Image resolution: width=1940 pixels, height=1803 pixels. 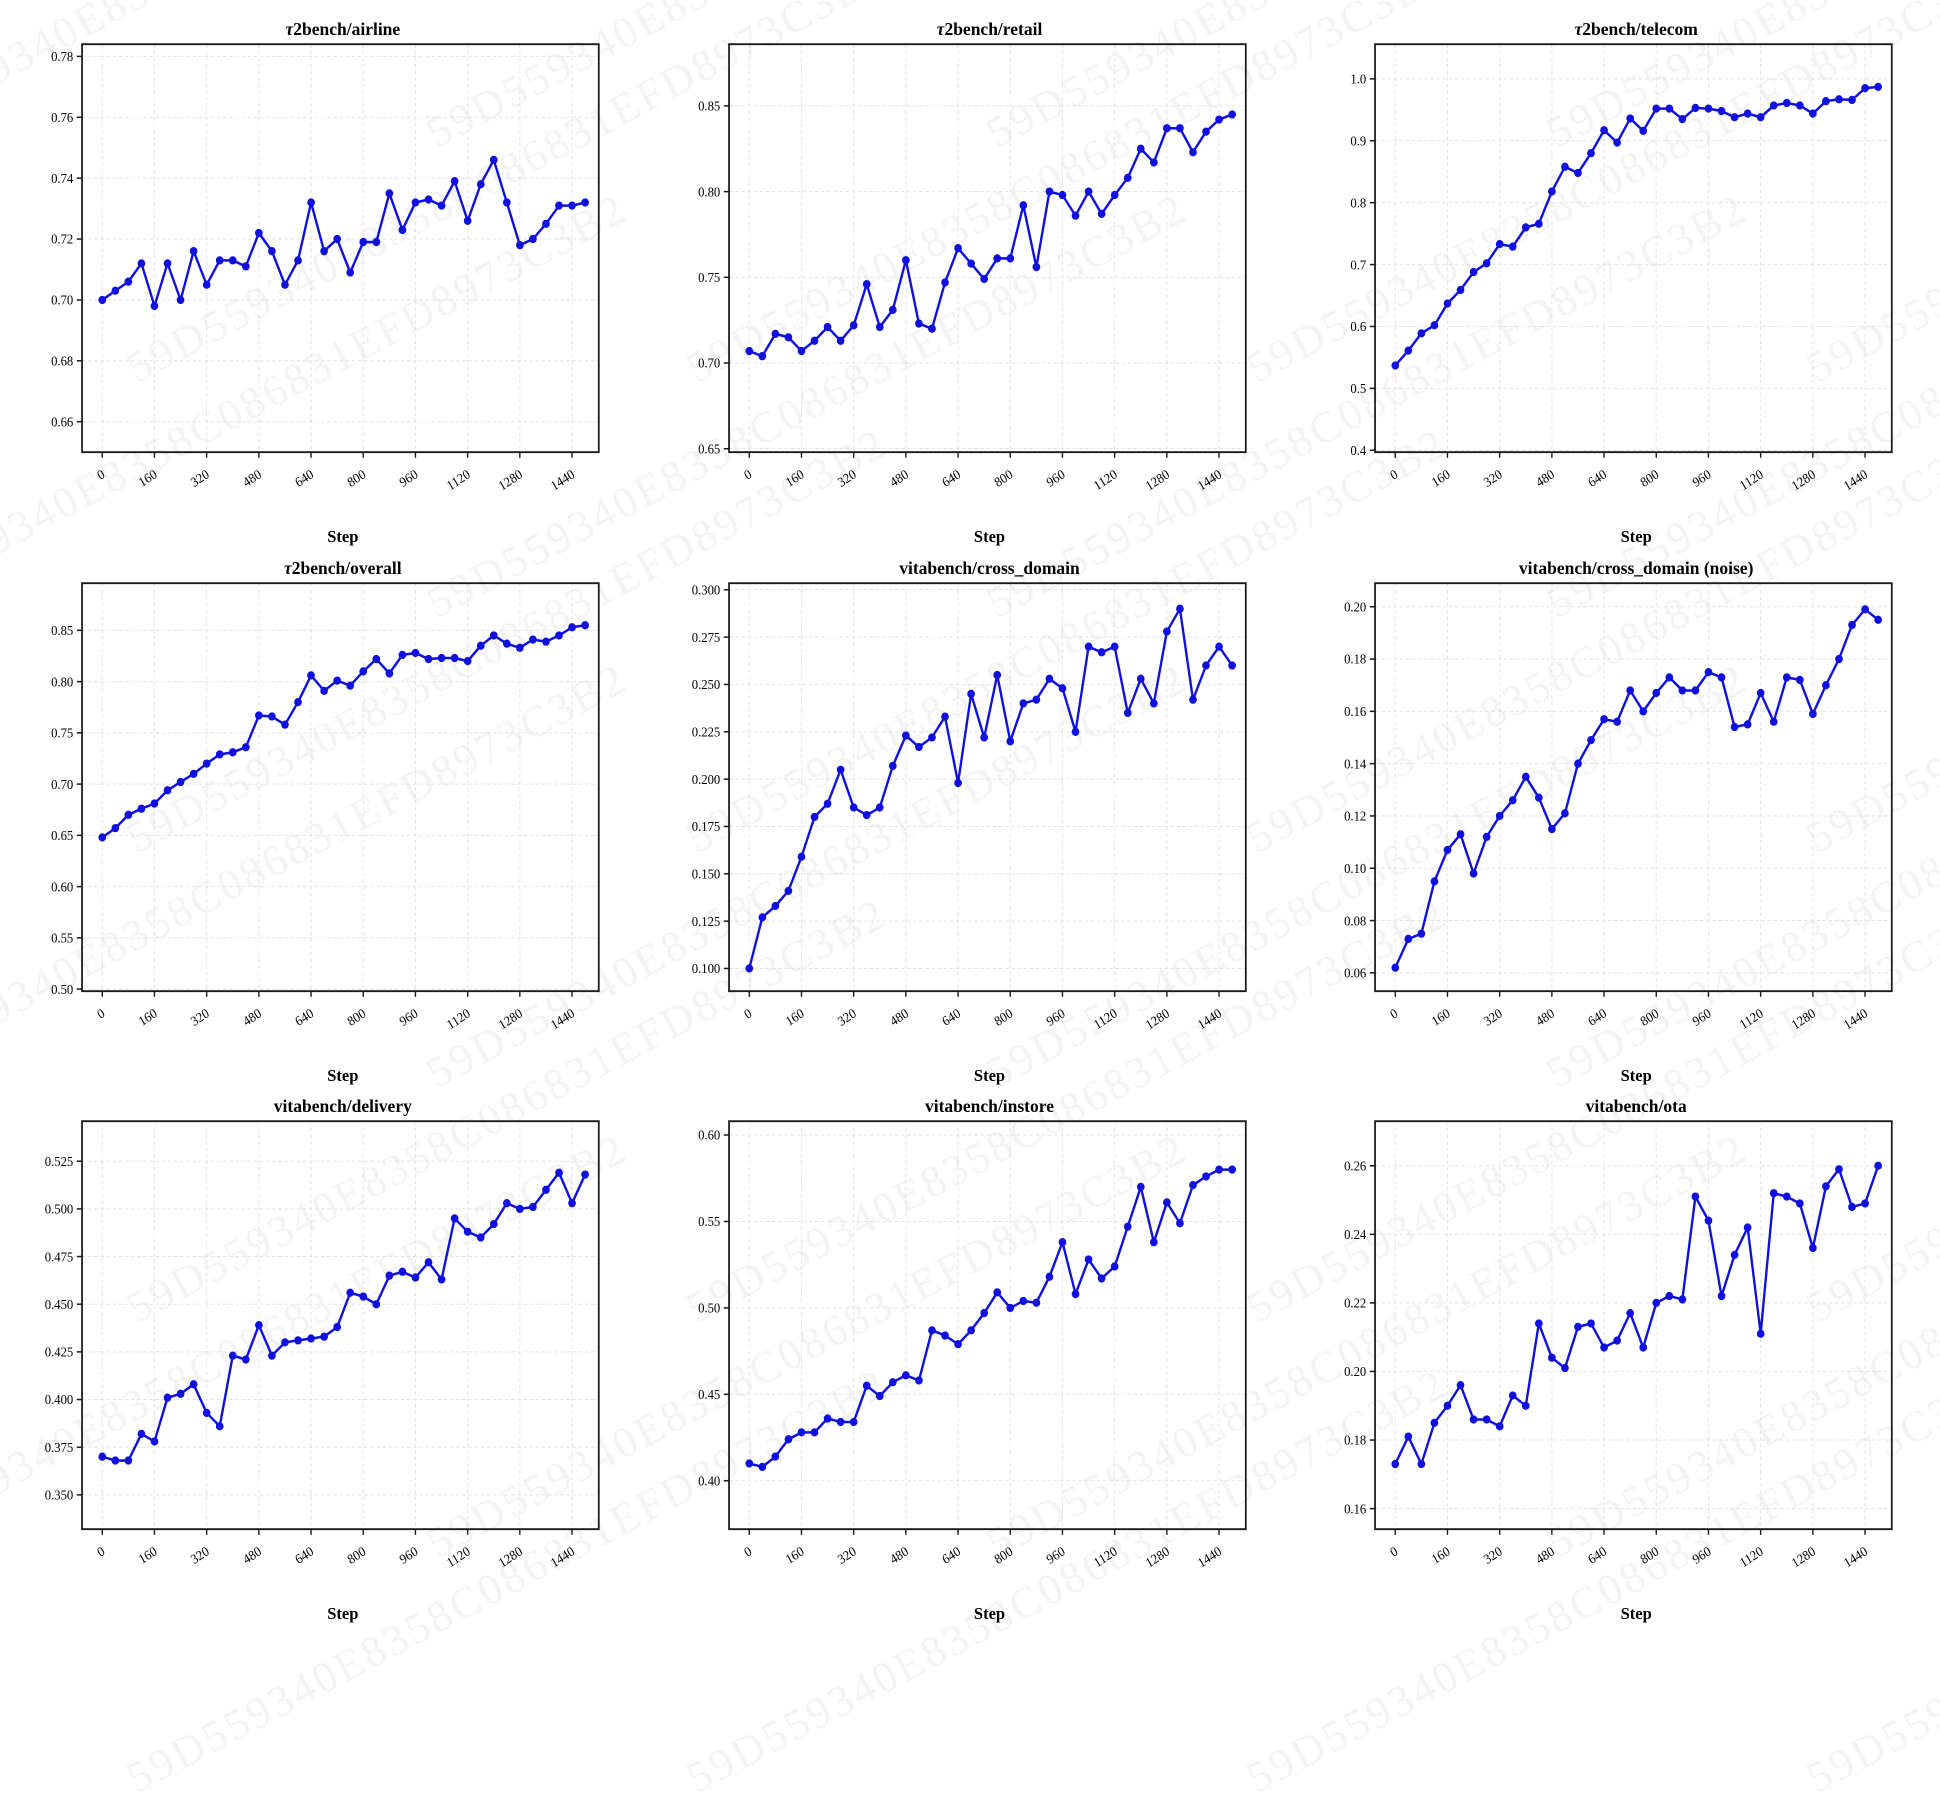 I want to click on svg-text: 0.85, so click(x=62, y=630).